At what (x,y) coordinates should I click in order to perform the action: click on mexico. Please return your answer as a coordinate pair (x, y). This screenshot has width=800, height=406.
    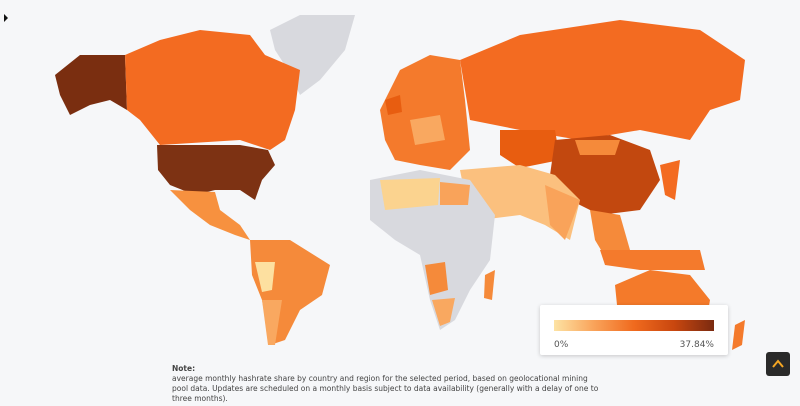
    Looking at the image, I should click on (210, 215).